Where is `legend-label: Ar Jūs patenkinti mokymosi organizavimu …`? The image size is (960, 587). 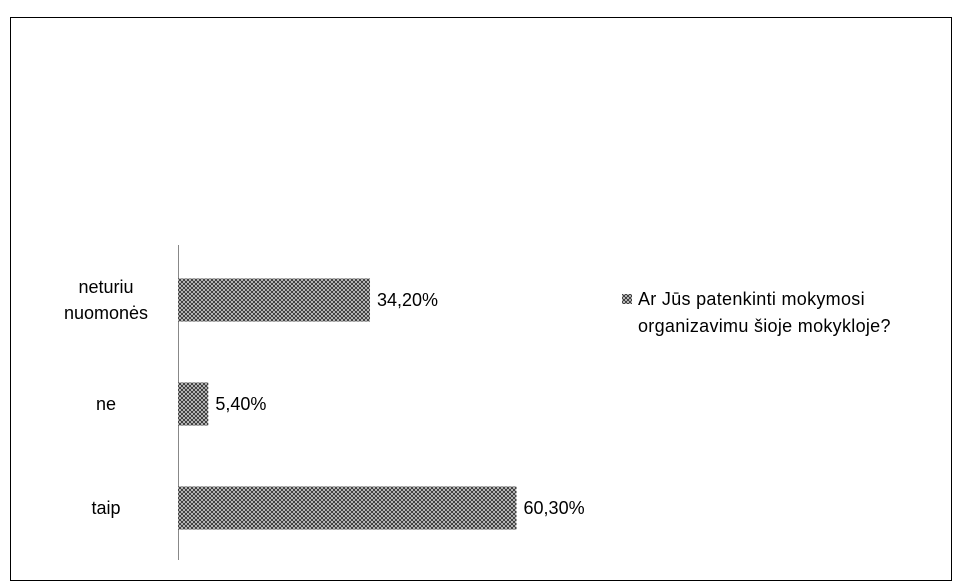 legend-label: Ar Jūs patenkinti mokymosi organizavimu … is located at coordinates (764, 312).